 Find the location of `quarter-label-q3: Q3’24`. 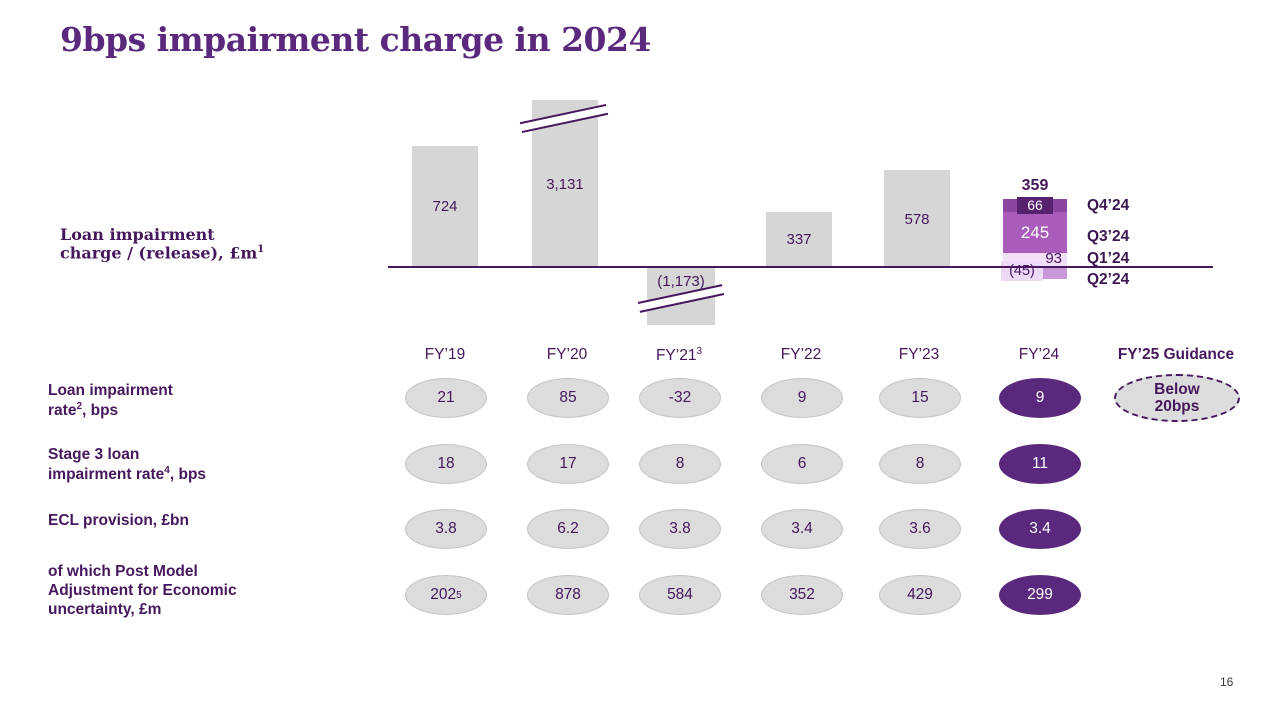

quarter-label-q3: Q3’24 is located at coordinates (1108, 236).